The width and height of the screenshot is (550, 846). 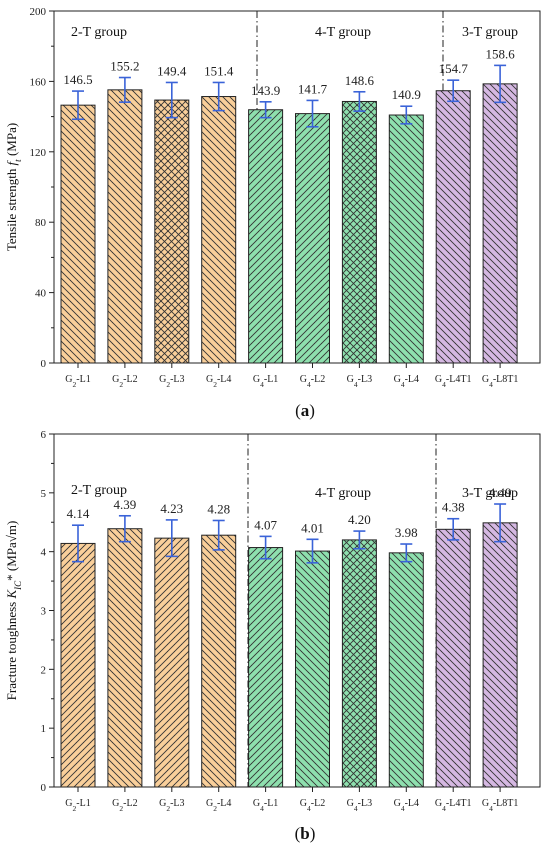 What do you see at coordinates (406, 532) in the screenshot?
I see `value-label: 3.98` at bounding box center [406, 532].